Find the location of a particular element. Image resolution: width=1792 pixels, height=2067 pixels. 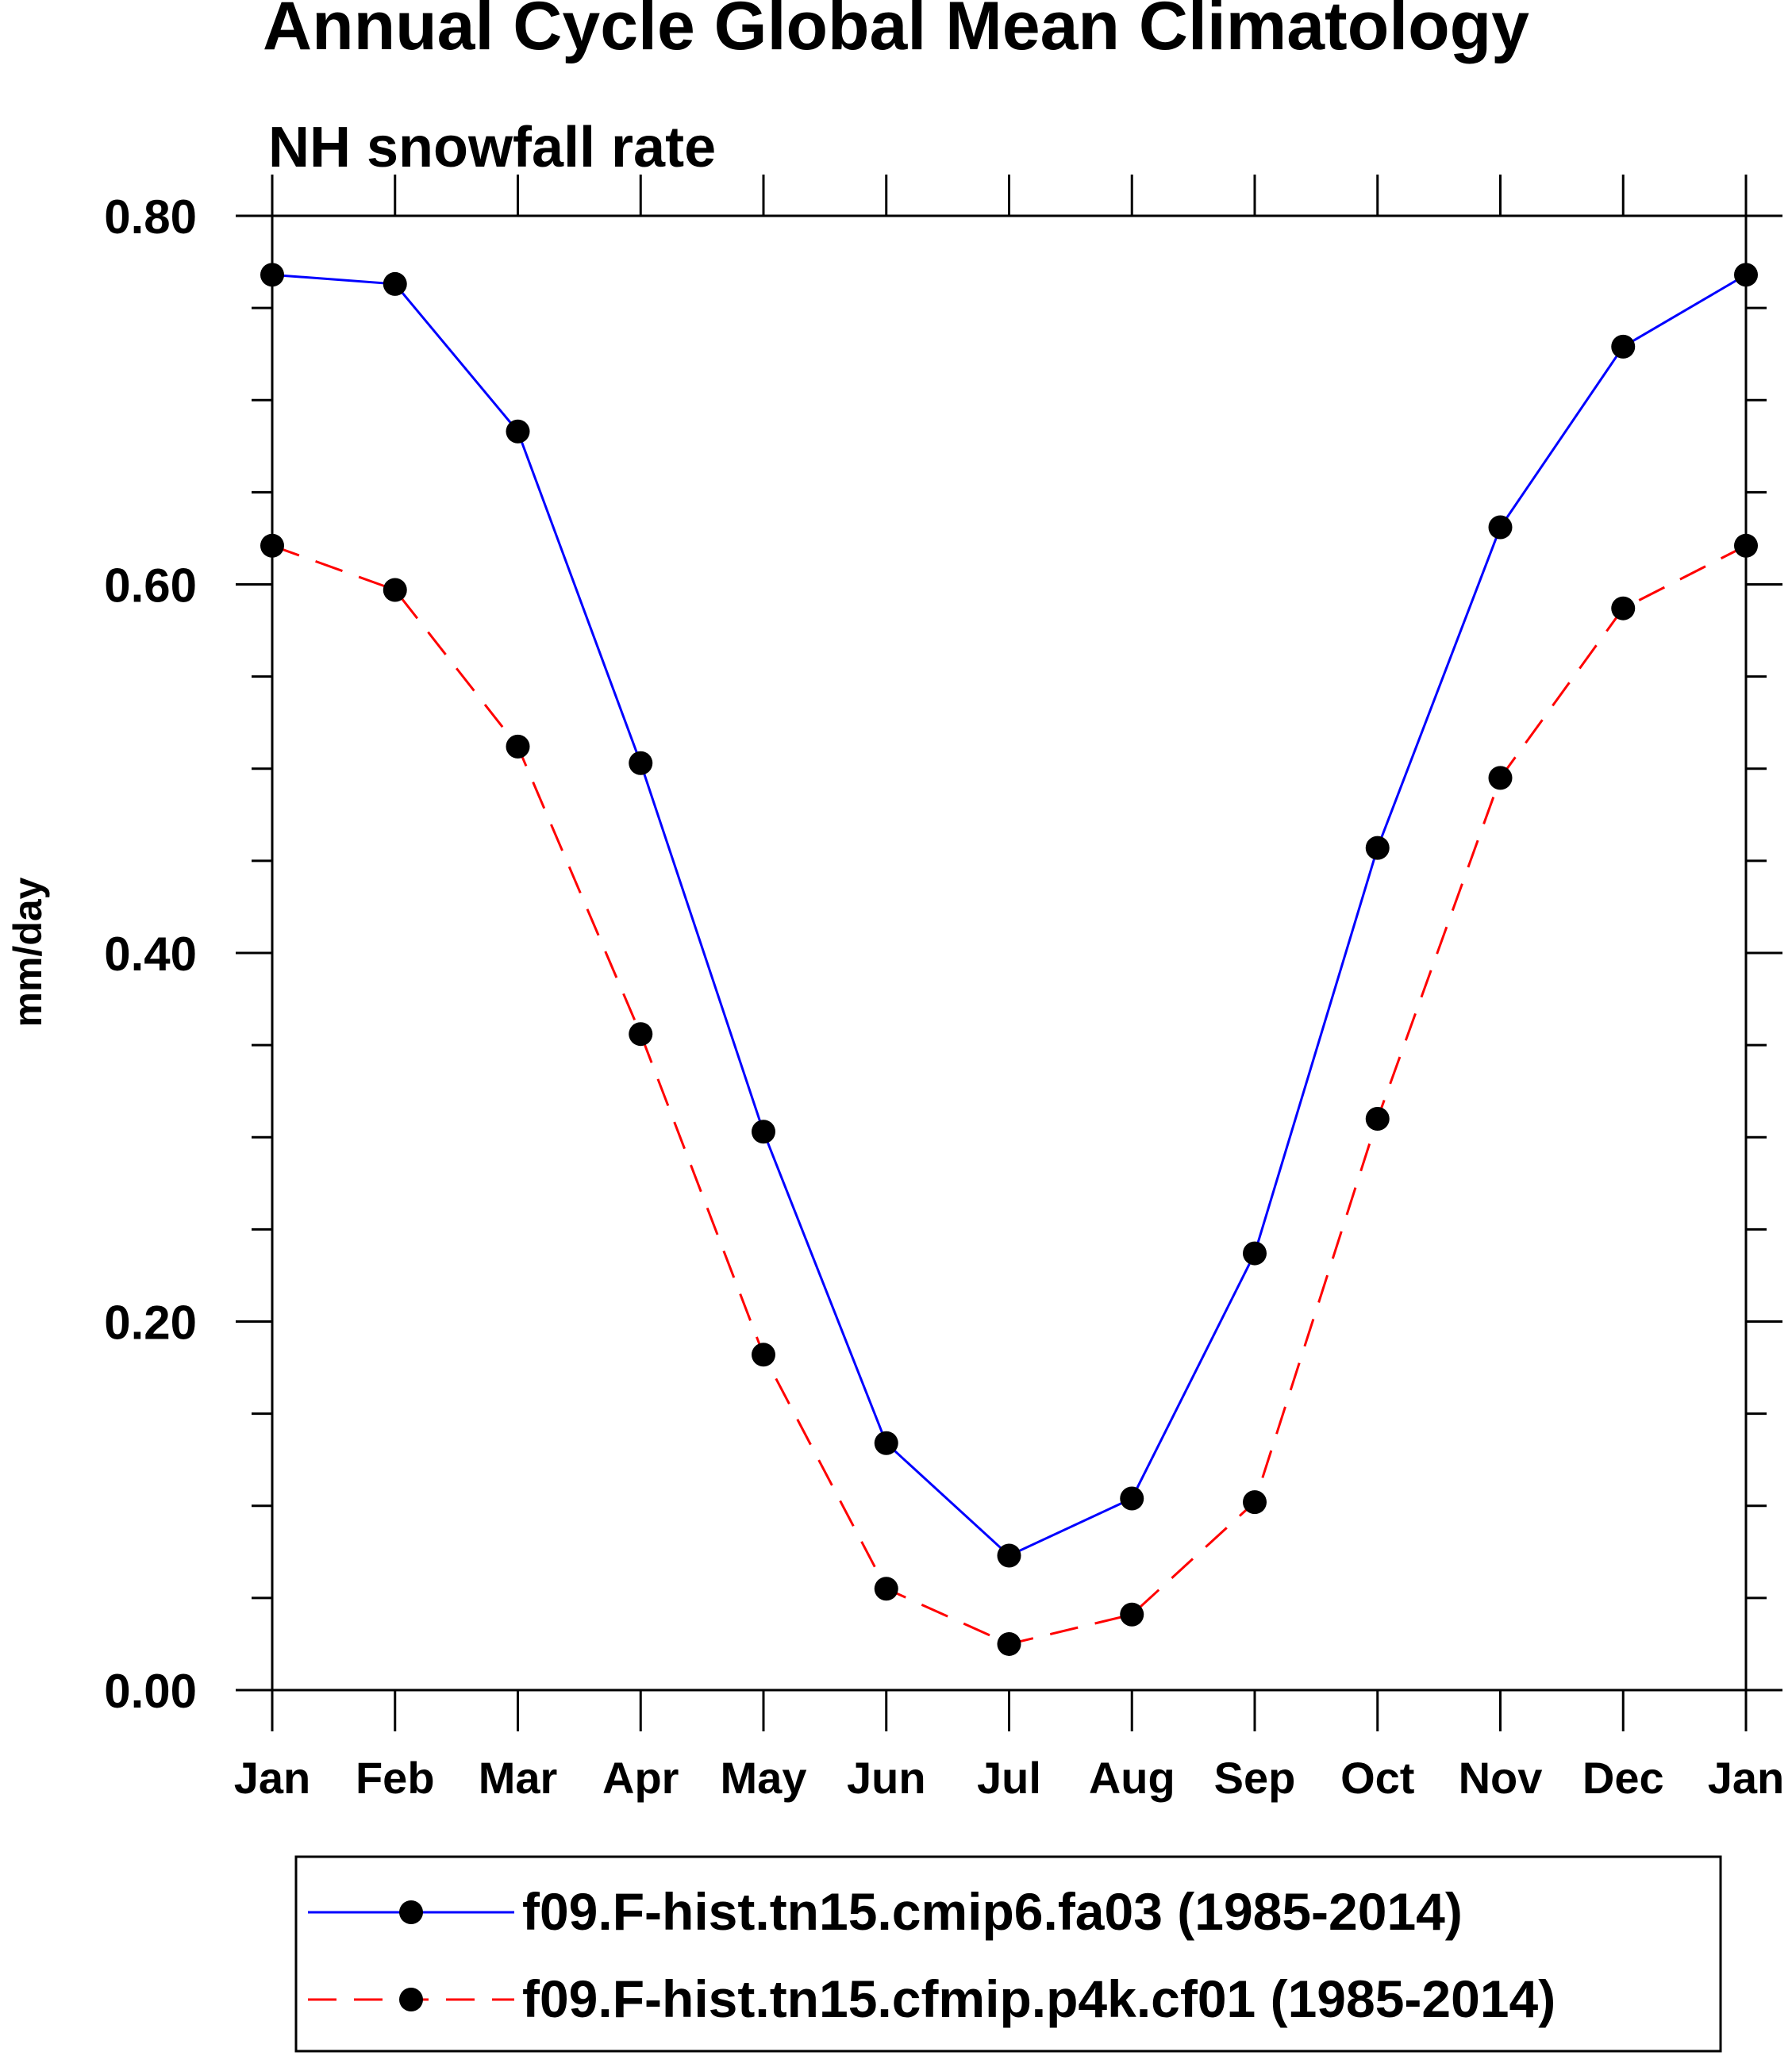

x-tick-label: Apr is located at coordinates (640, 1778).